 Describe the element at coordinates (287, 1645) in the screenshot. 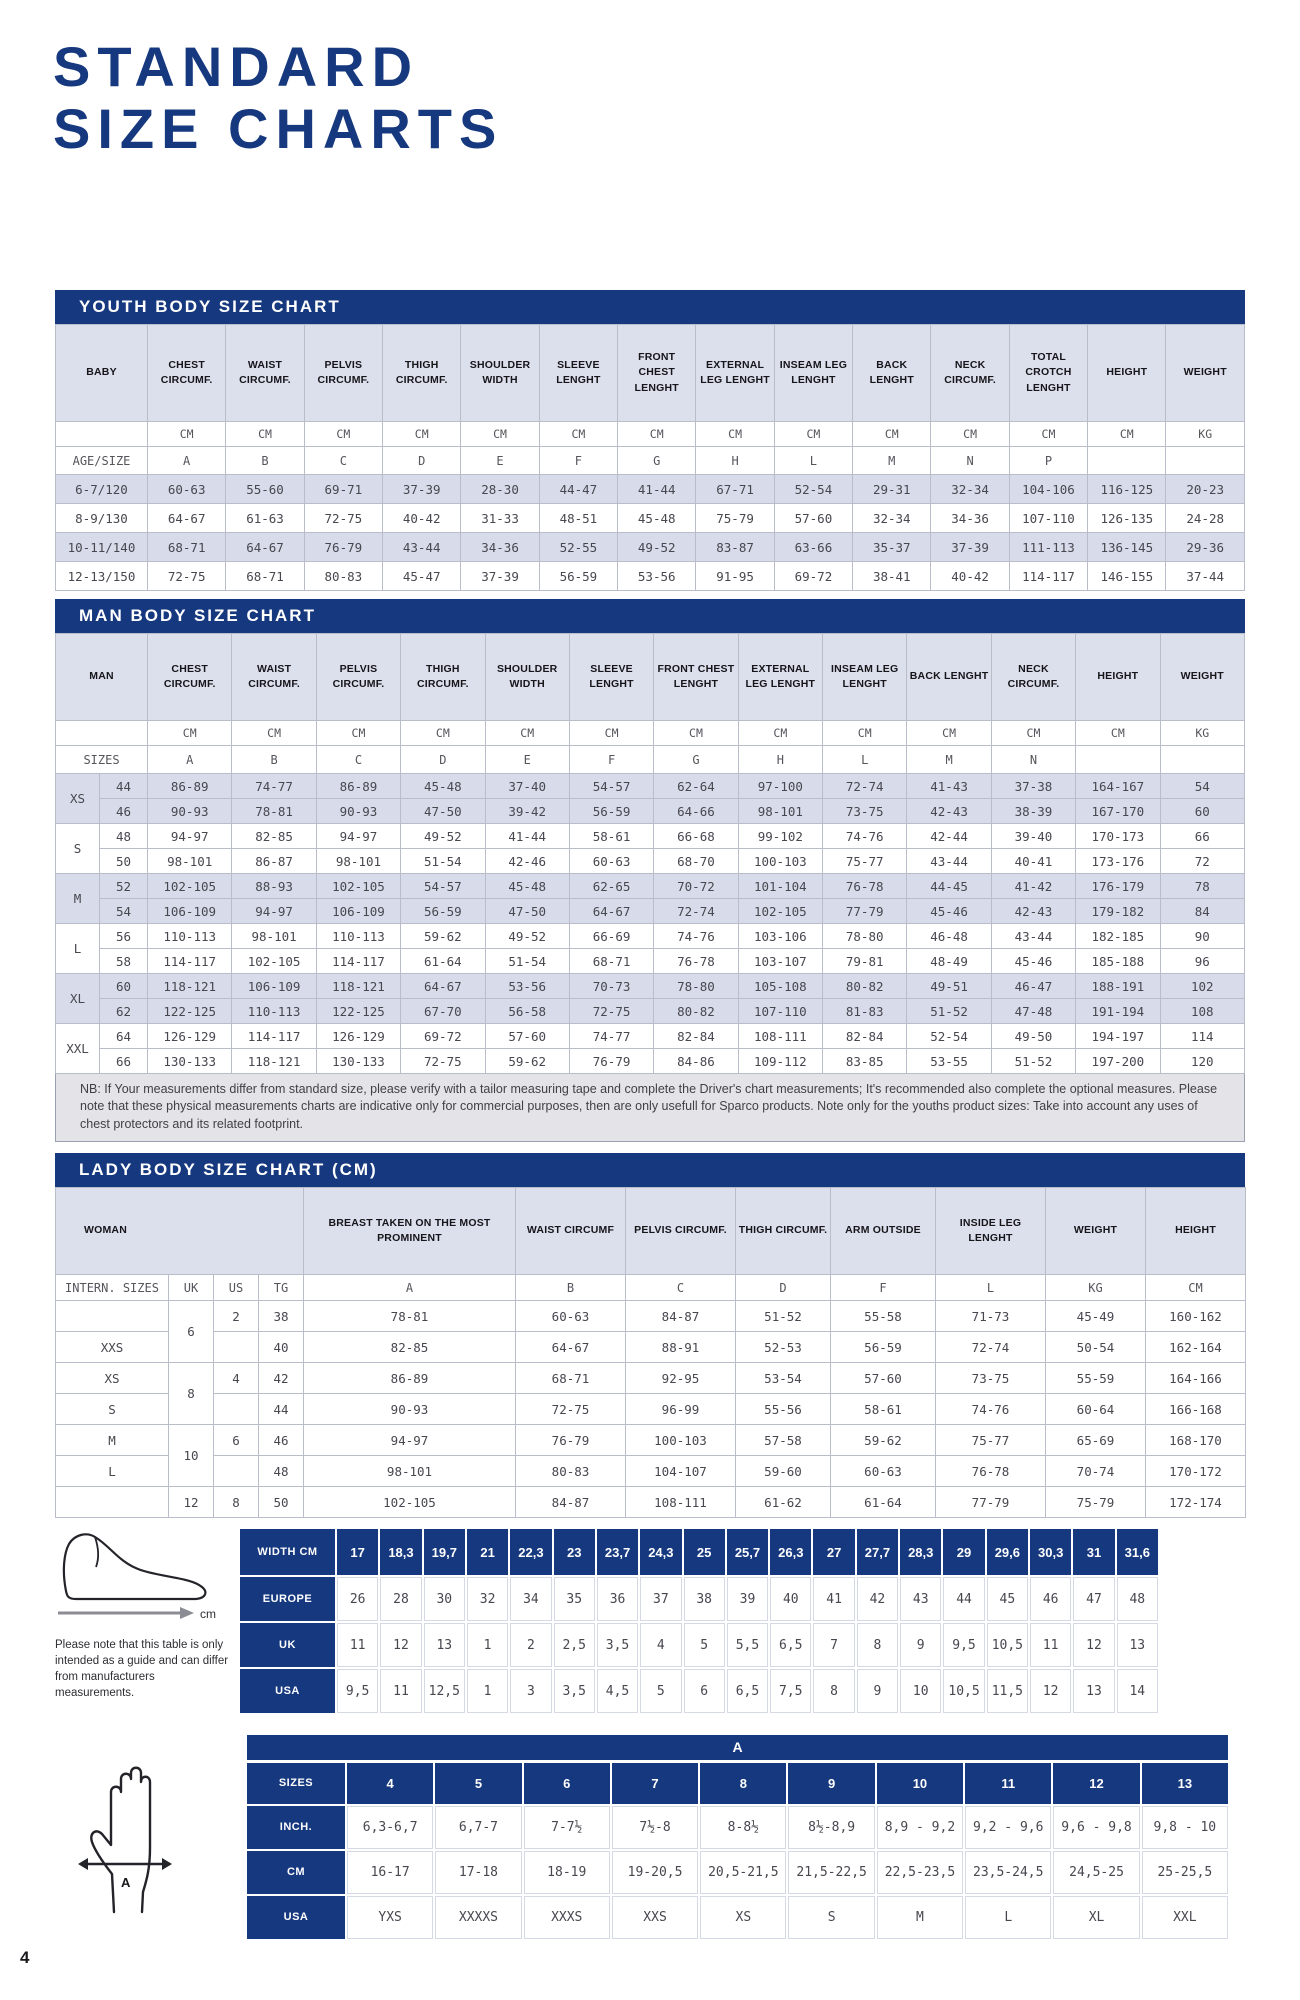

I see `row-label-cell: UK` at that location.